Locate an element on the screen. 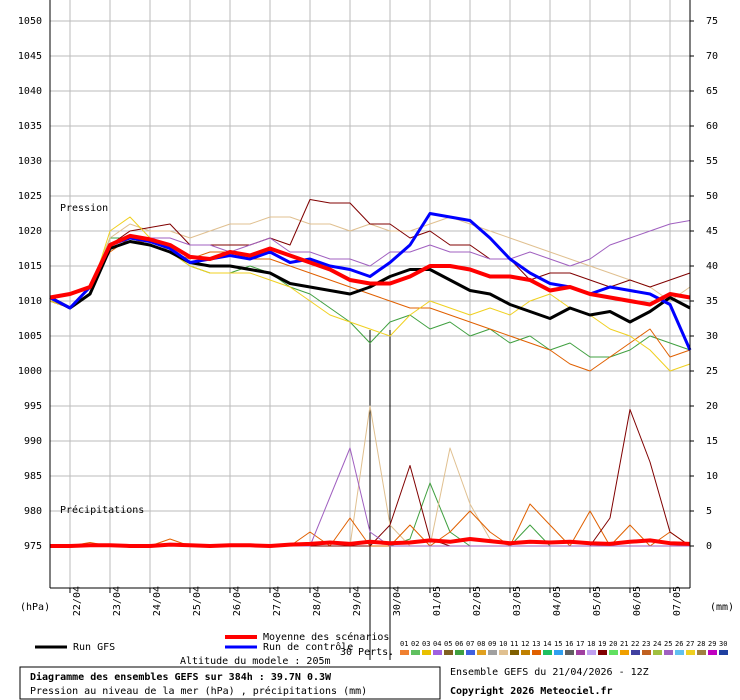 The image size is (740, 700). member-label: 11 is located at coordinates (514, 644).